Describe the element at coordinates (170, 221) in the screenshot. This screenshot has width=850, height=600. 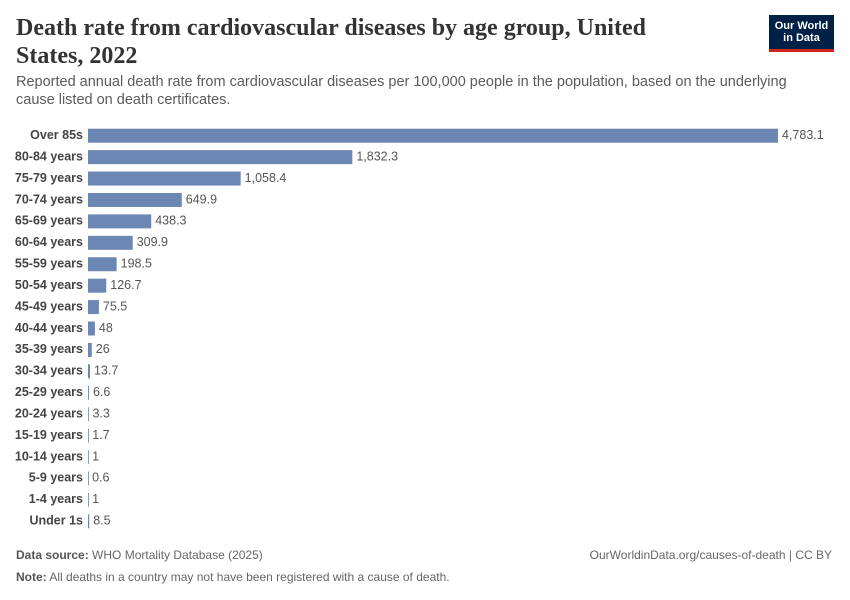
I see `data-label: 438.3` at that location.